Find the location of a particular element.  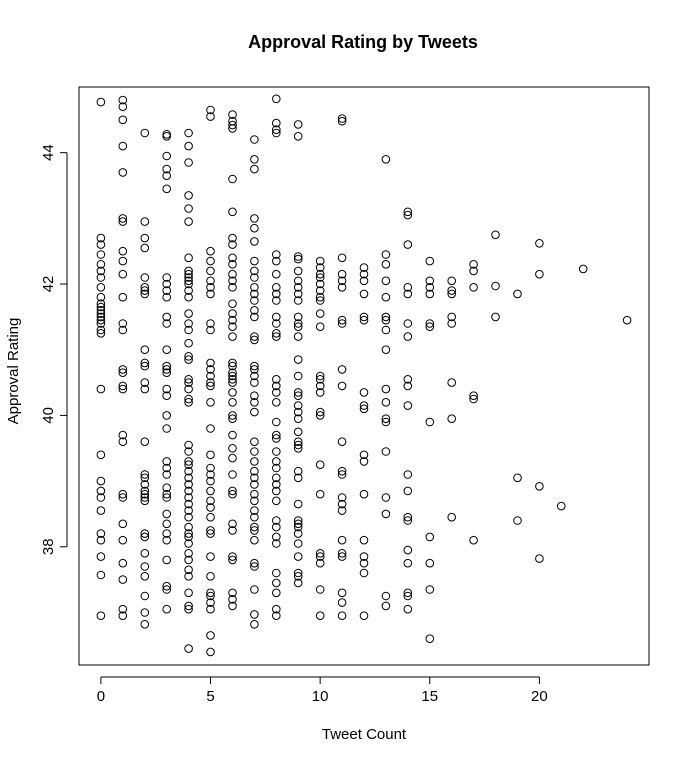

y-tick-label: 40 is located at coordinates (48, 415).